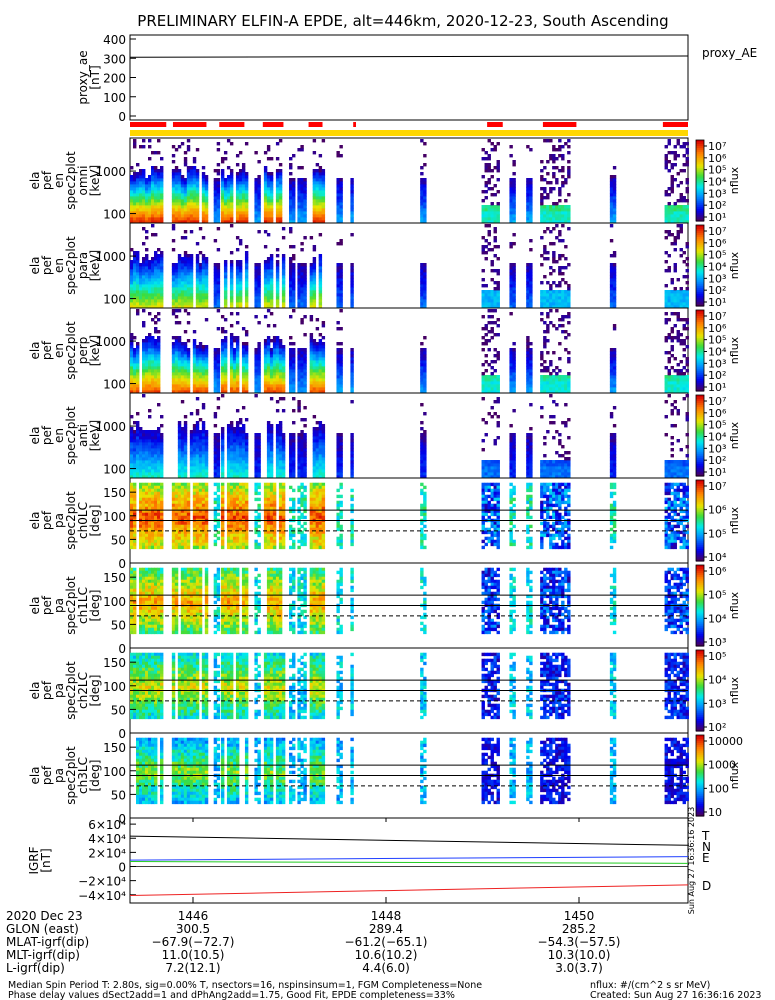 Image resolution: width=775 pixels, height=1000 pixels. Describe the element at coordinates (95, 77) in the screenshot. I see `panel-ylabel-line: [nT]` at that location.